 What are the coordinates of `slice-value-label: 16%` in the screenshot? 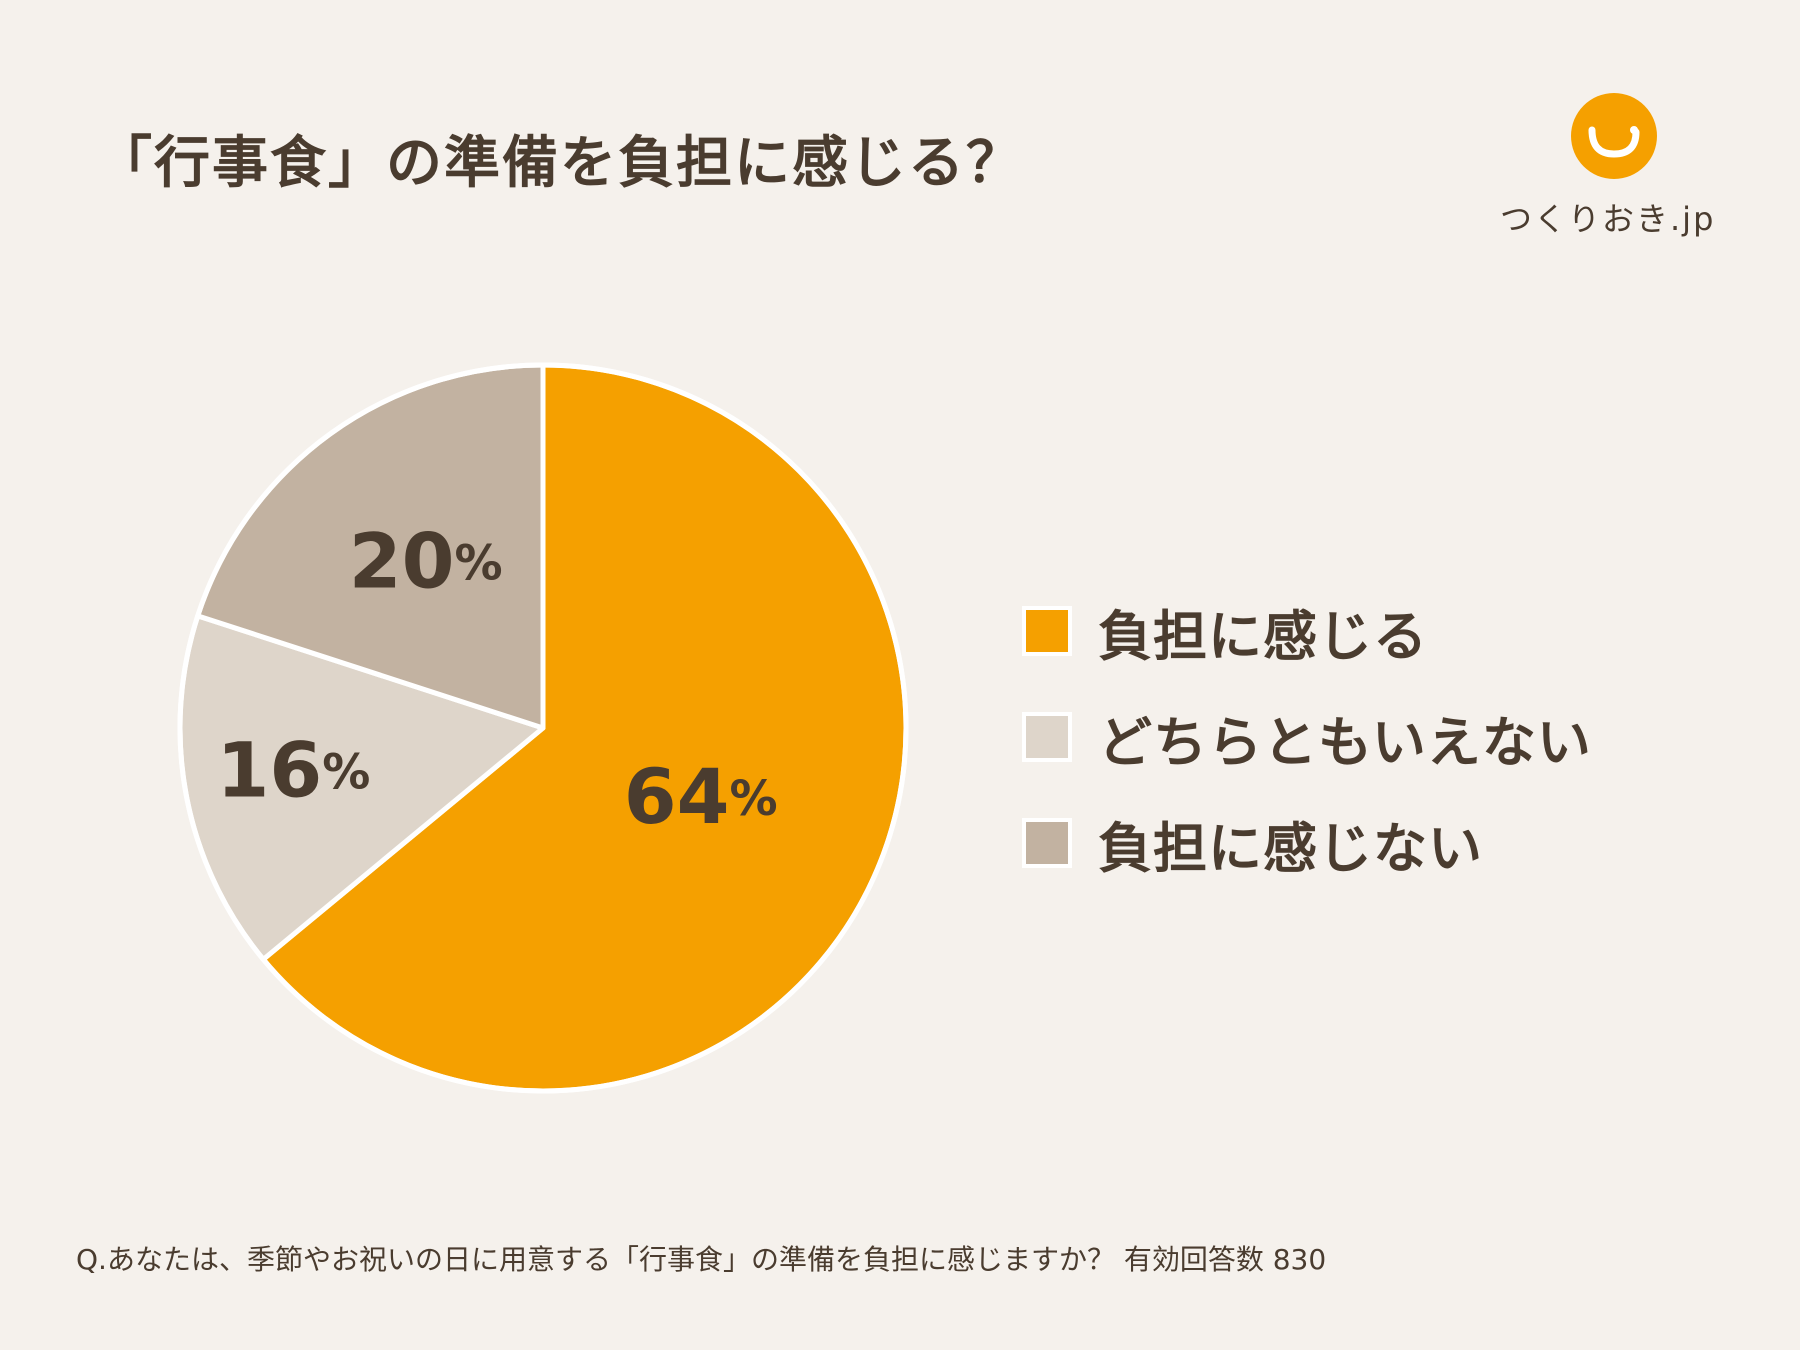 It's located at (293, 770).